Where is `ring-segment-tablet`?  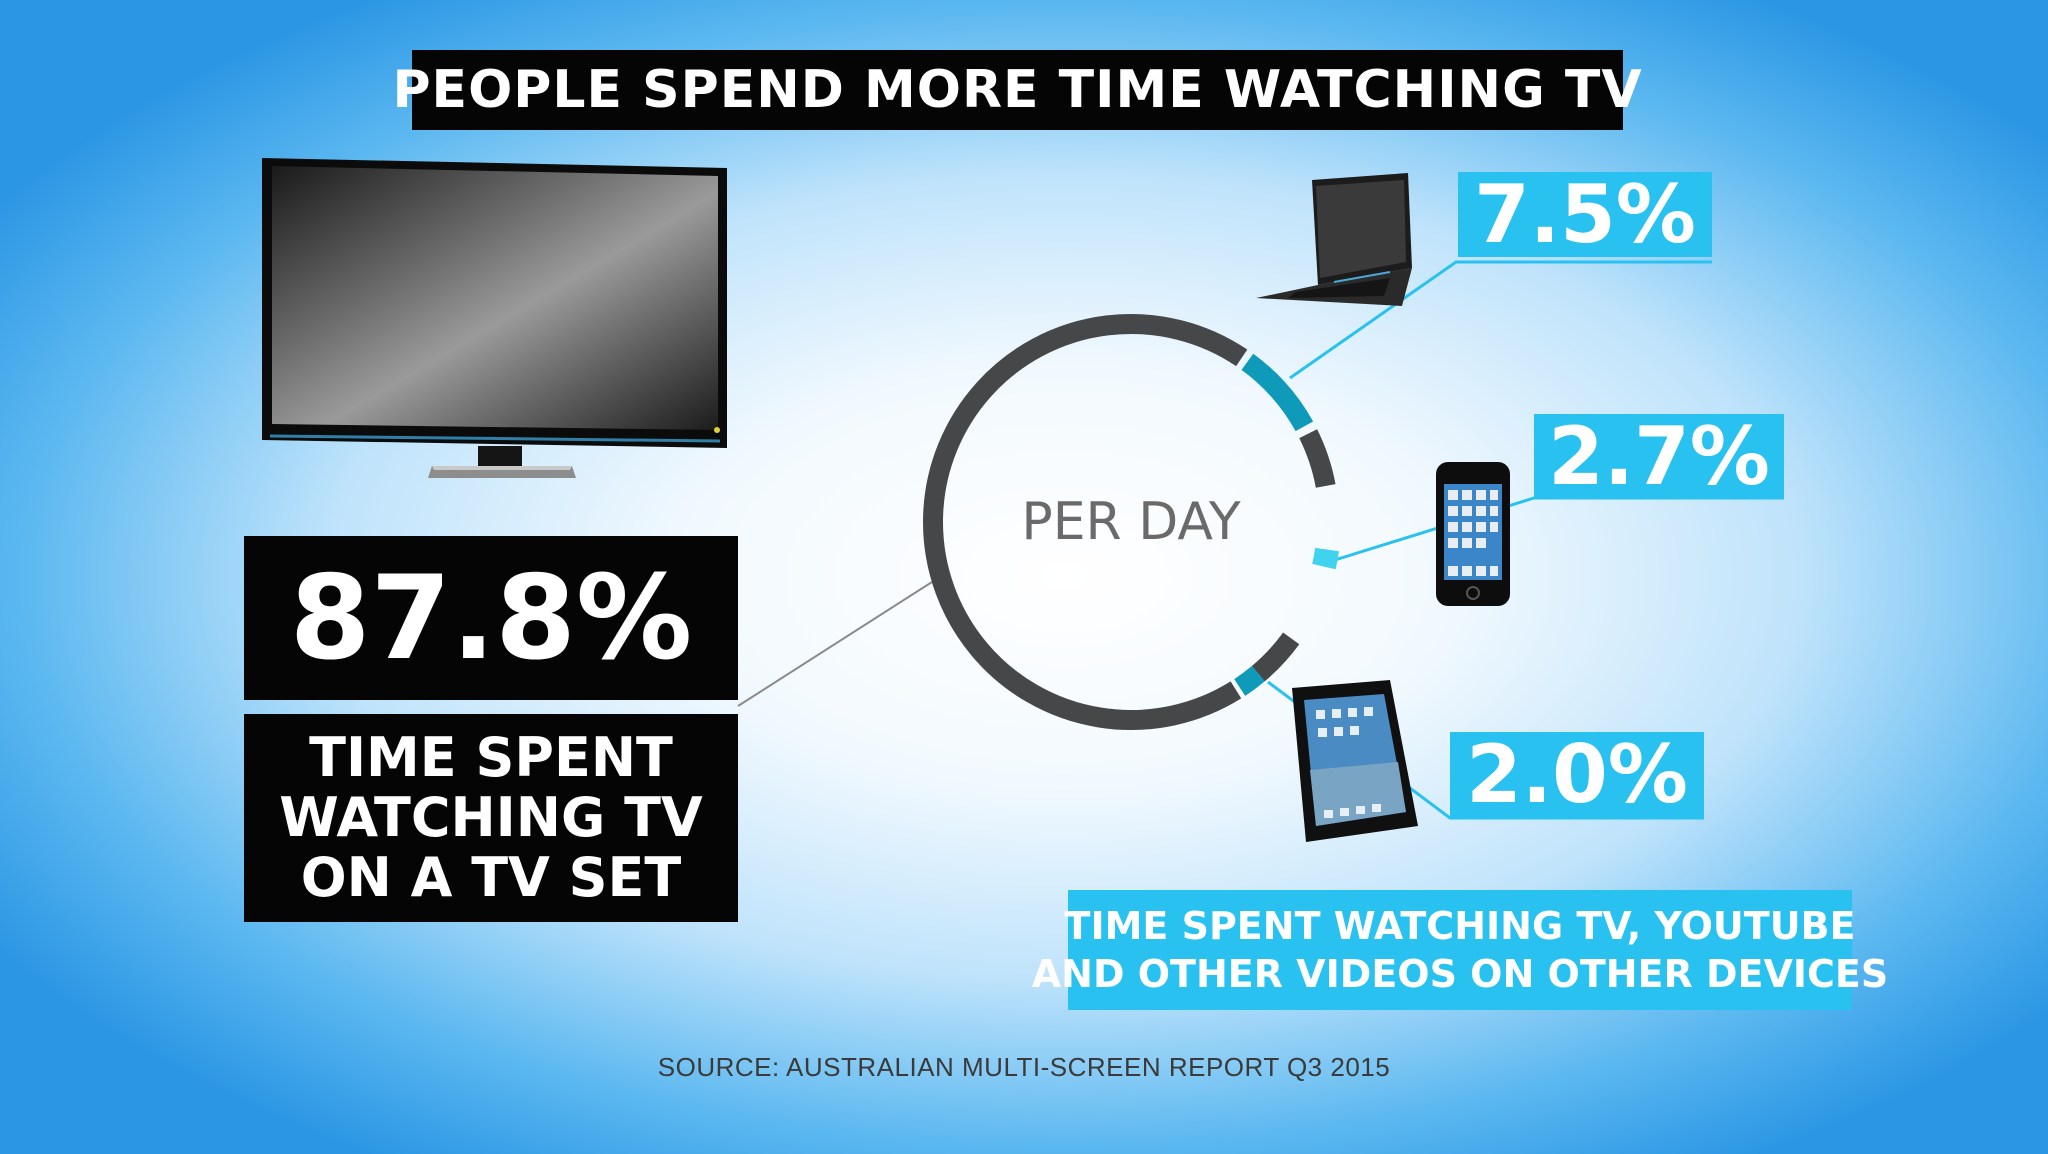 ring-segment-tablet is located at coordinates (1249, 680).